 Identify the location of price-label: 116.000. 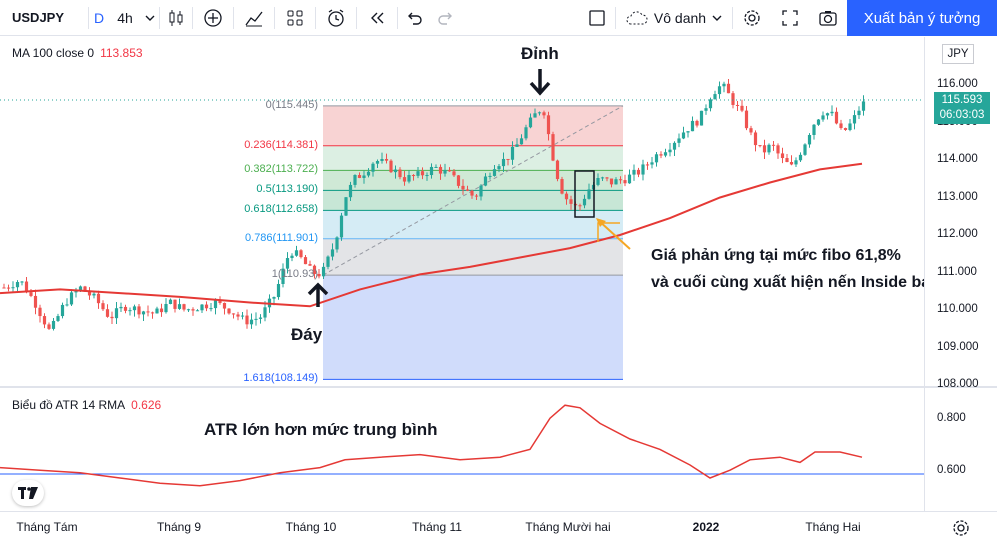
(957, 84).